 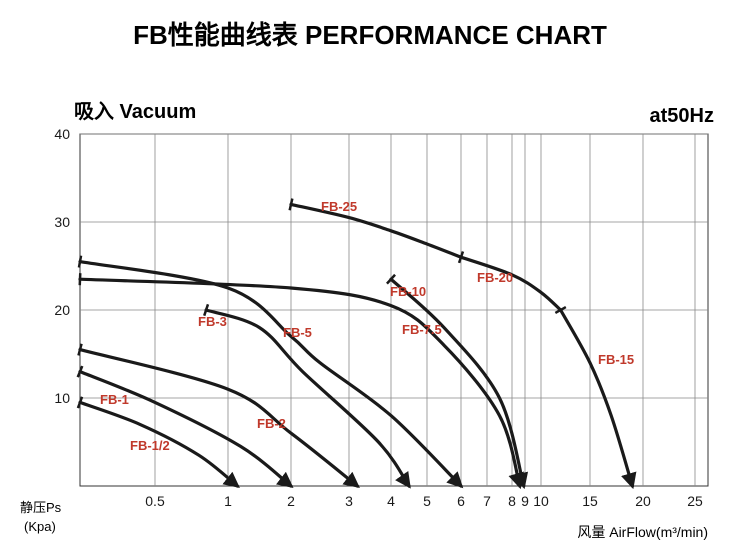 What do you see at coordinates (155, 501) in the screenshot?
I see `x-tick-label: 0.5` at bounding box center [155, 501].